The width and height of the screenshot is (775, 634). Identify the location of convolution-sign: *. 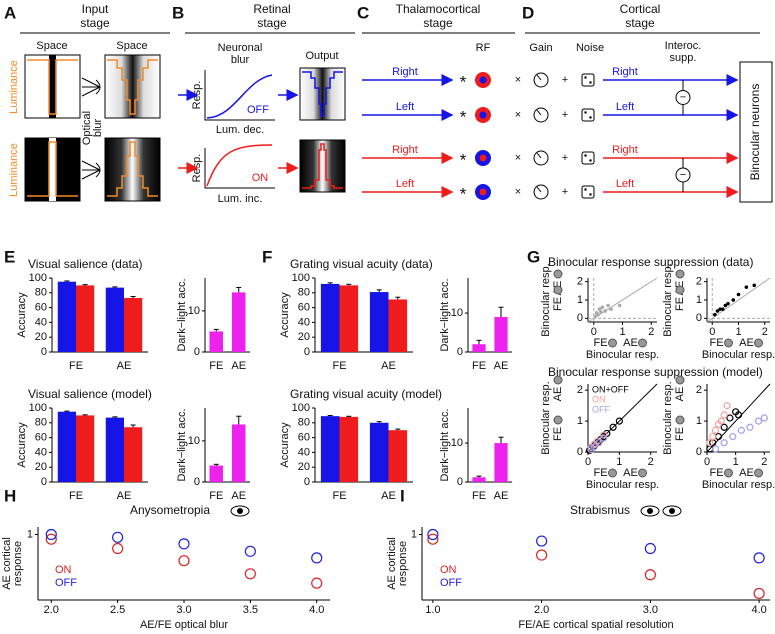
(463, 193).